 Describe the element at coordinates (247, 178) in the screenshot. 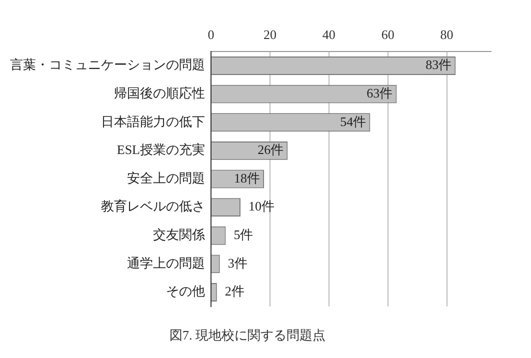

I see `data-label: 18件` at that location.